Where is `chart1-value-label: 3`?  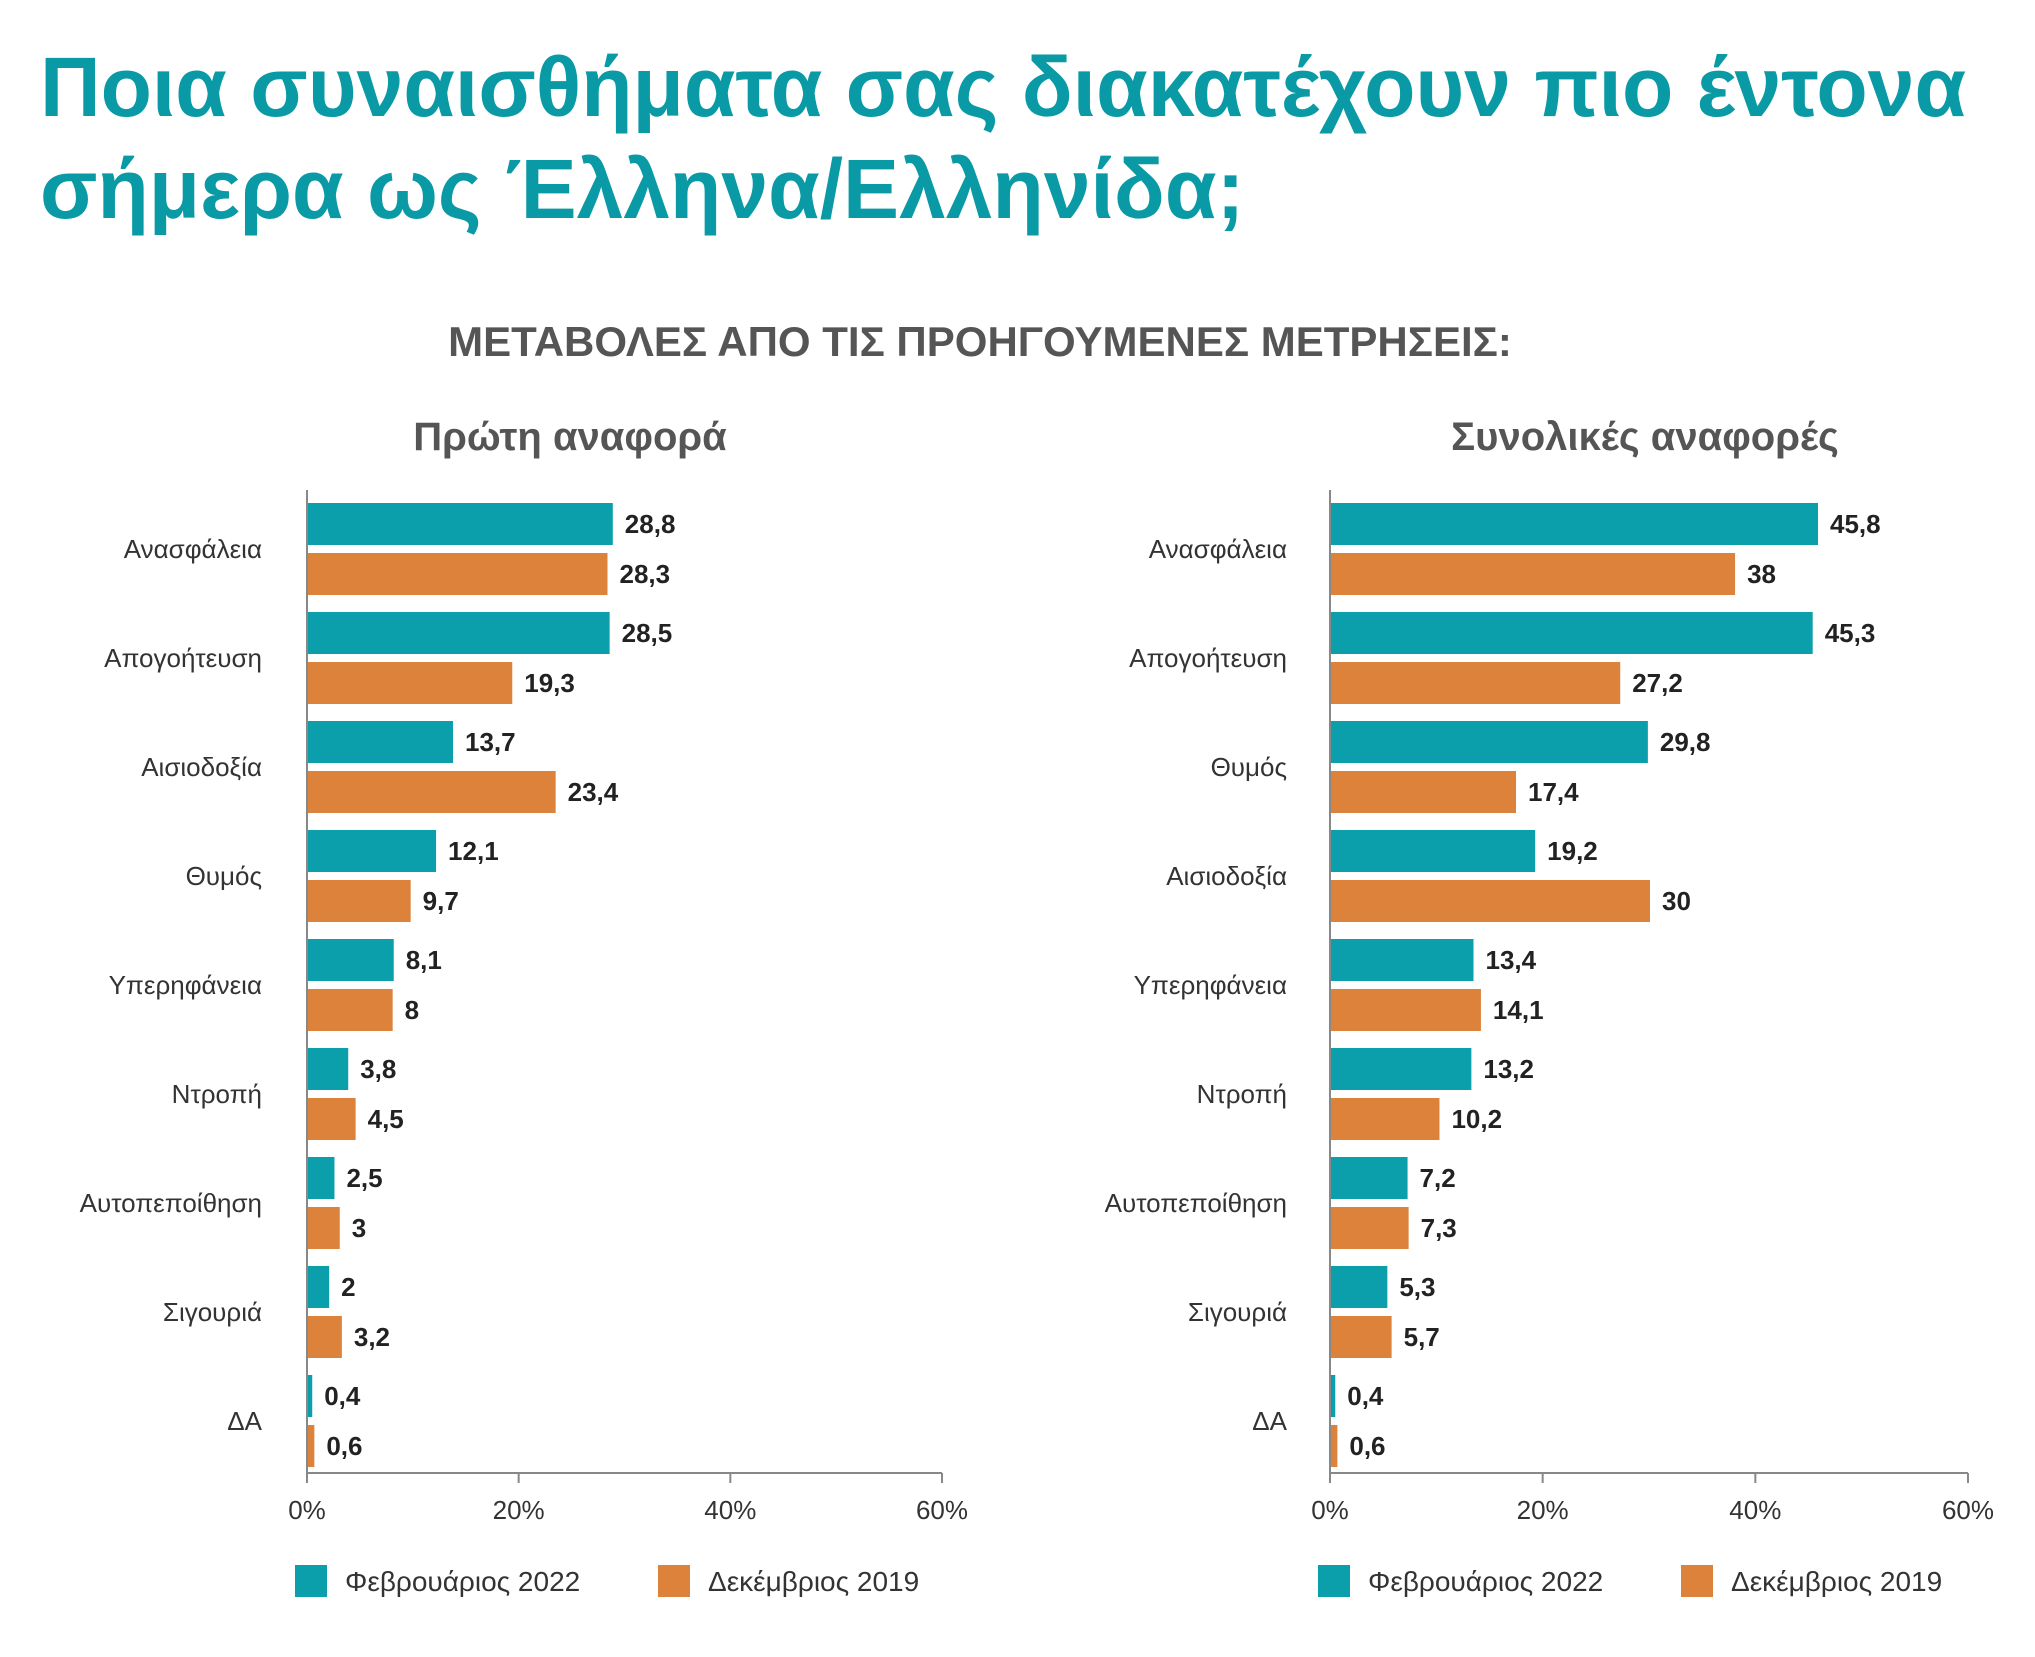
chart1-value-label: 3 is located at coordinates (359, 1228).